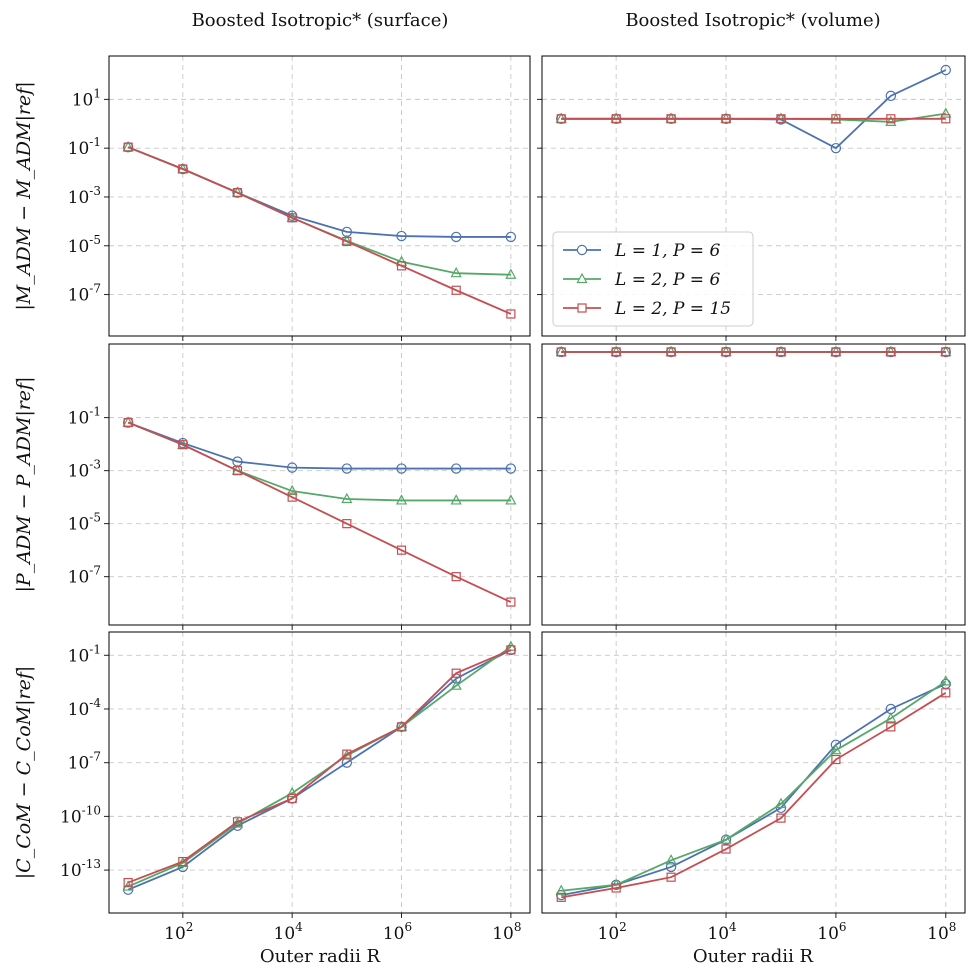 This screenshot has width=975, height=975. I want to click on column-title-volume: Boosted Isotropic* (volume), so click(752, 20).